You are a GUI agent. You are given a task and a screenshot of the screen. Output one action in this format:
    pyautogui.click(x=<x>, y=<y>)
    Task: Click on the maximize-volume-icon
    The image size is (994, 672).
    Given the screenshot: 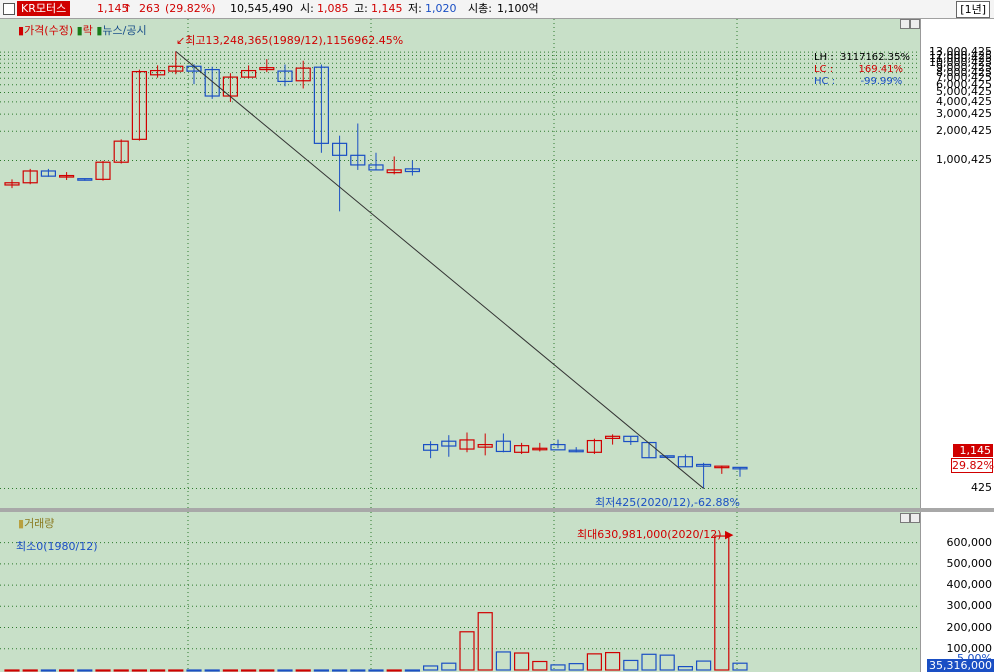 What is the action you would take?
    pyautogui.click(x=915, y=518)
    